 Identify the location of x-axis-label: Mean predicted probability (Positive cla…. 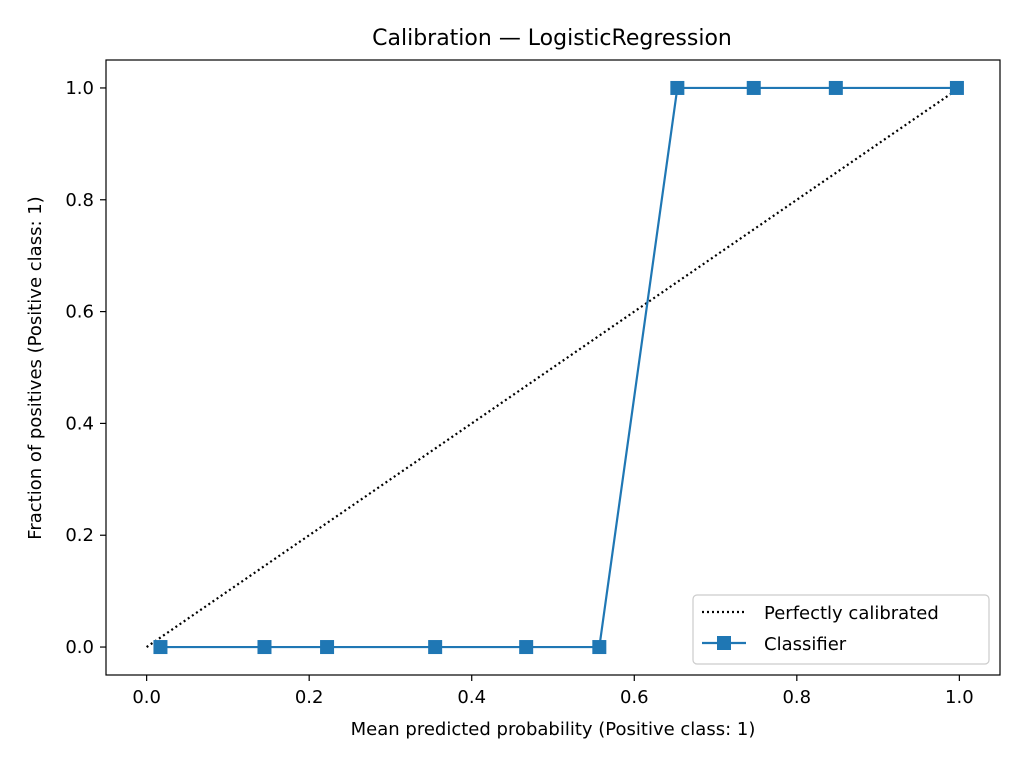
(553, 729).